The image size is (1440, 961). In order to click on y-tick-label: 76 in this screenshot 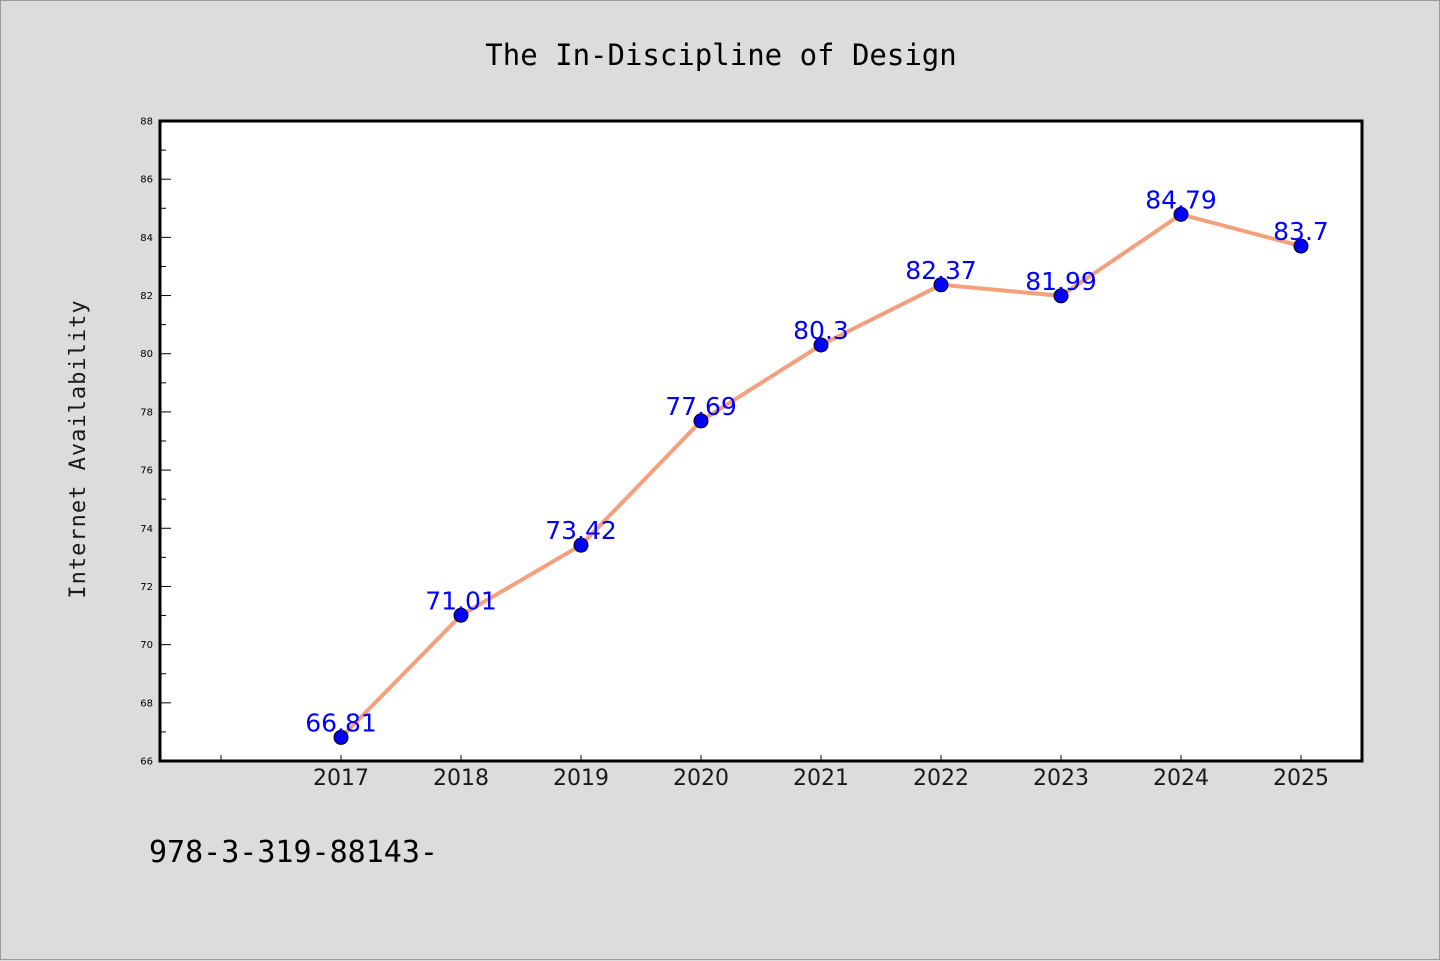, I will do `click(146, 471)`.